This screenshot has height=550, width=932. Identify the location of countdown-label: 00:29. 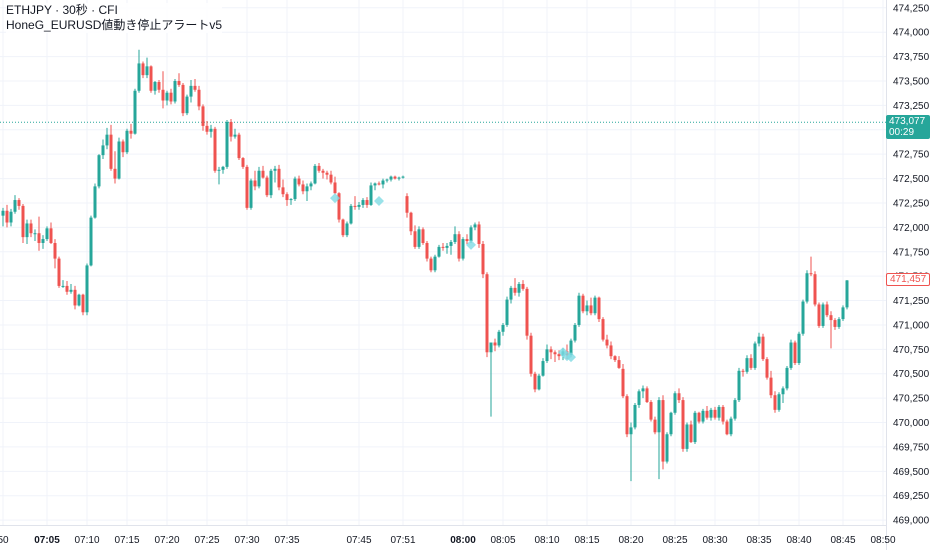
(902, 133).